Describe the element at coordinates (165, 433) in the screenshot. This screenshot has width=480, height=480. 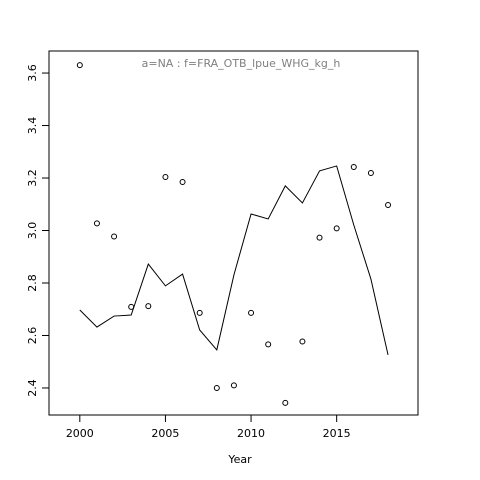
I see `x-tick-label: 2005` at that location.